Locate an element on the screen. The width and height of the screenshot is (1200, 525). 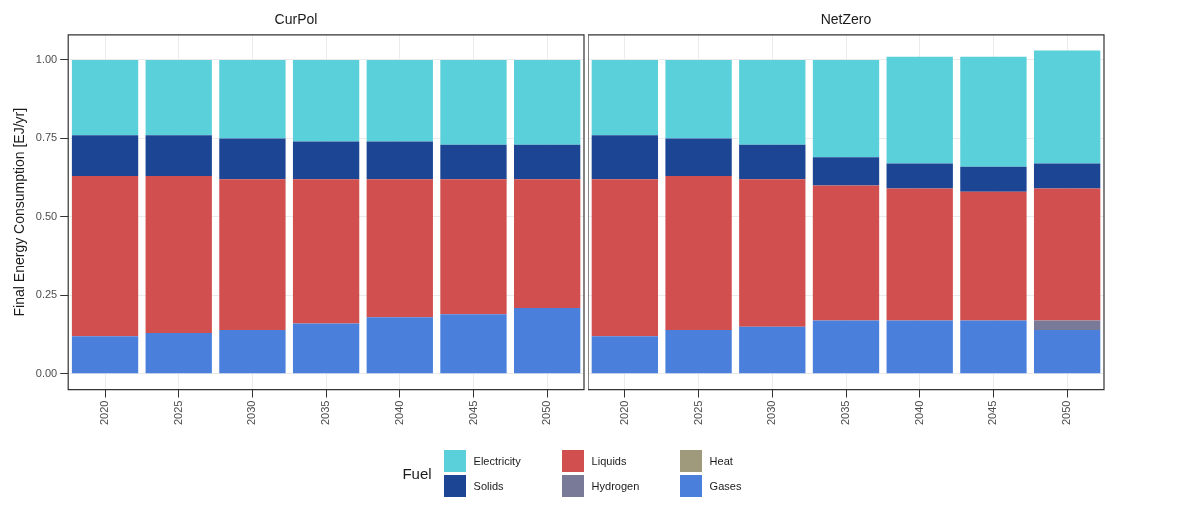
y-tick-label: 0.75 is located at coordinates (46, 137).